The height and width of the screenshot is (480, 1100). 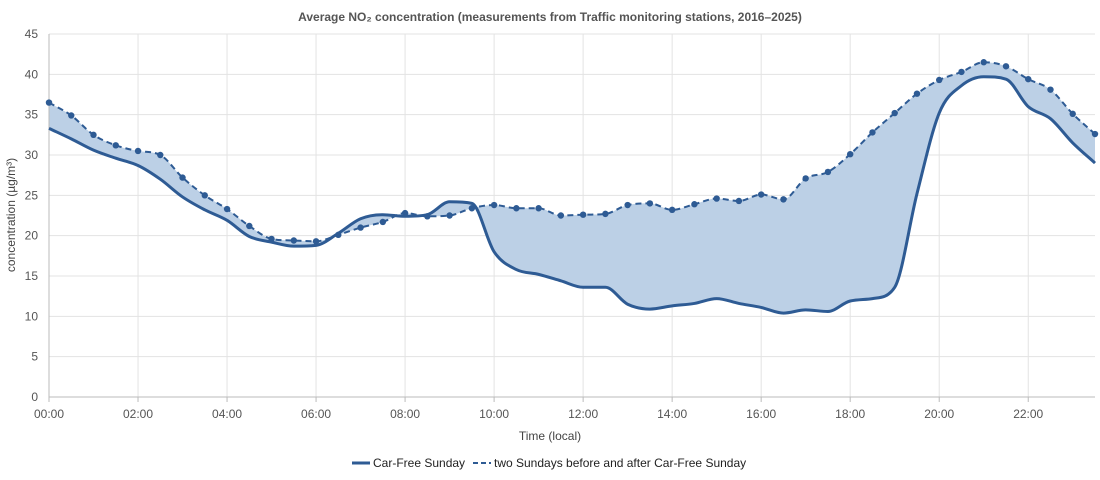 I want to click on y-tick-label: 35, so click(x=32, y=115).